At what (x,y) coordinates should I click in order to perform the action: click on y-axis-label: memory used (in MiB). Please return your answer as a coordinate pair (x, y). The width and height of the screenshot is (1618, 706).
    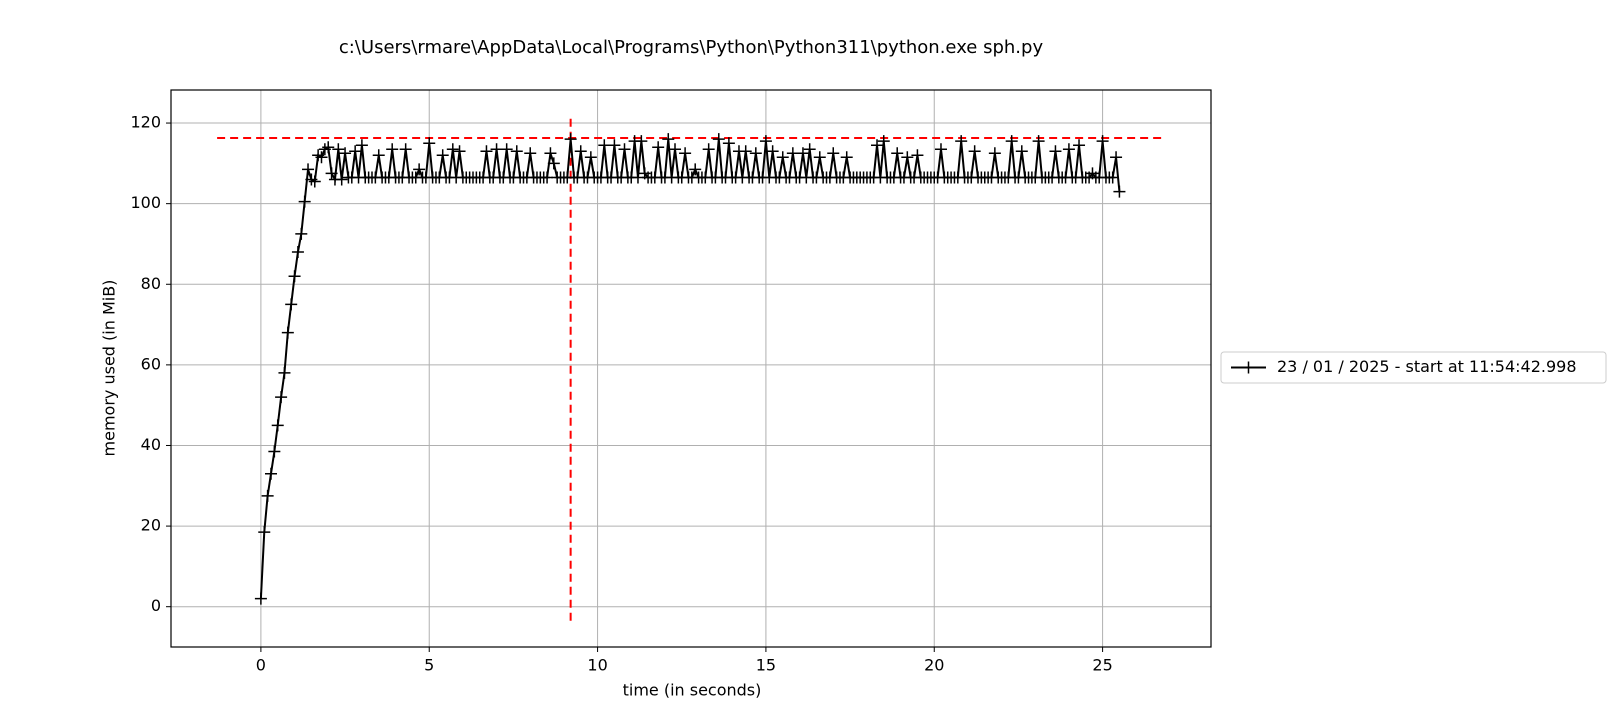
    Looking at the image, I should click on (109, 368).